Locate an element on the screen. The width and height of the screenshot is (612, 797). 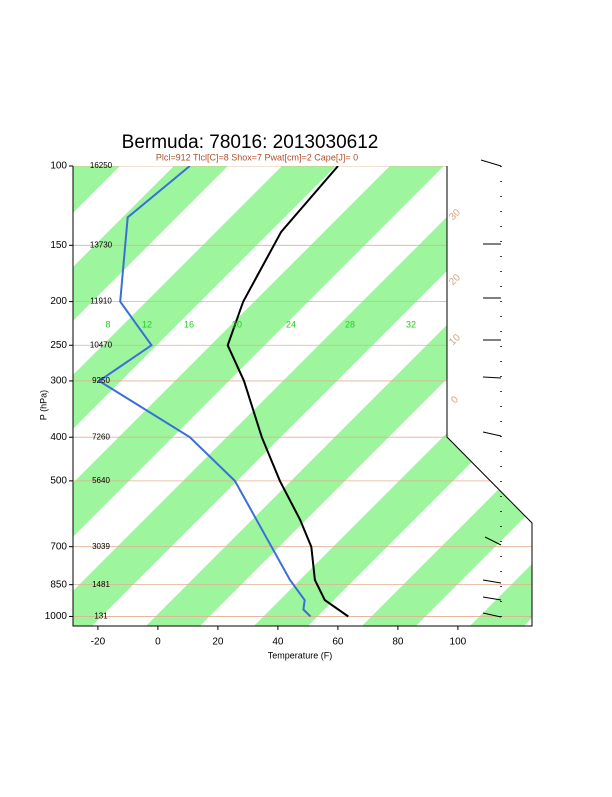
mixing-ratio-label: 8 is located at coordinates (107, 324).